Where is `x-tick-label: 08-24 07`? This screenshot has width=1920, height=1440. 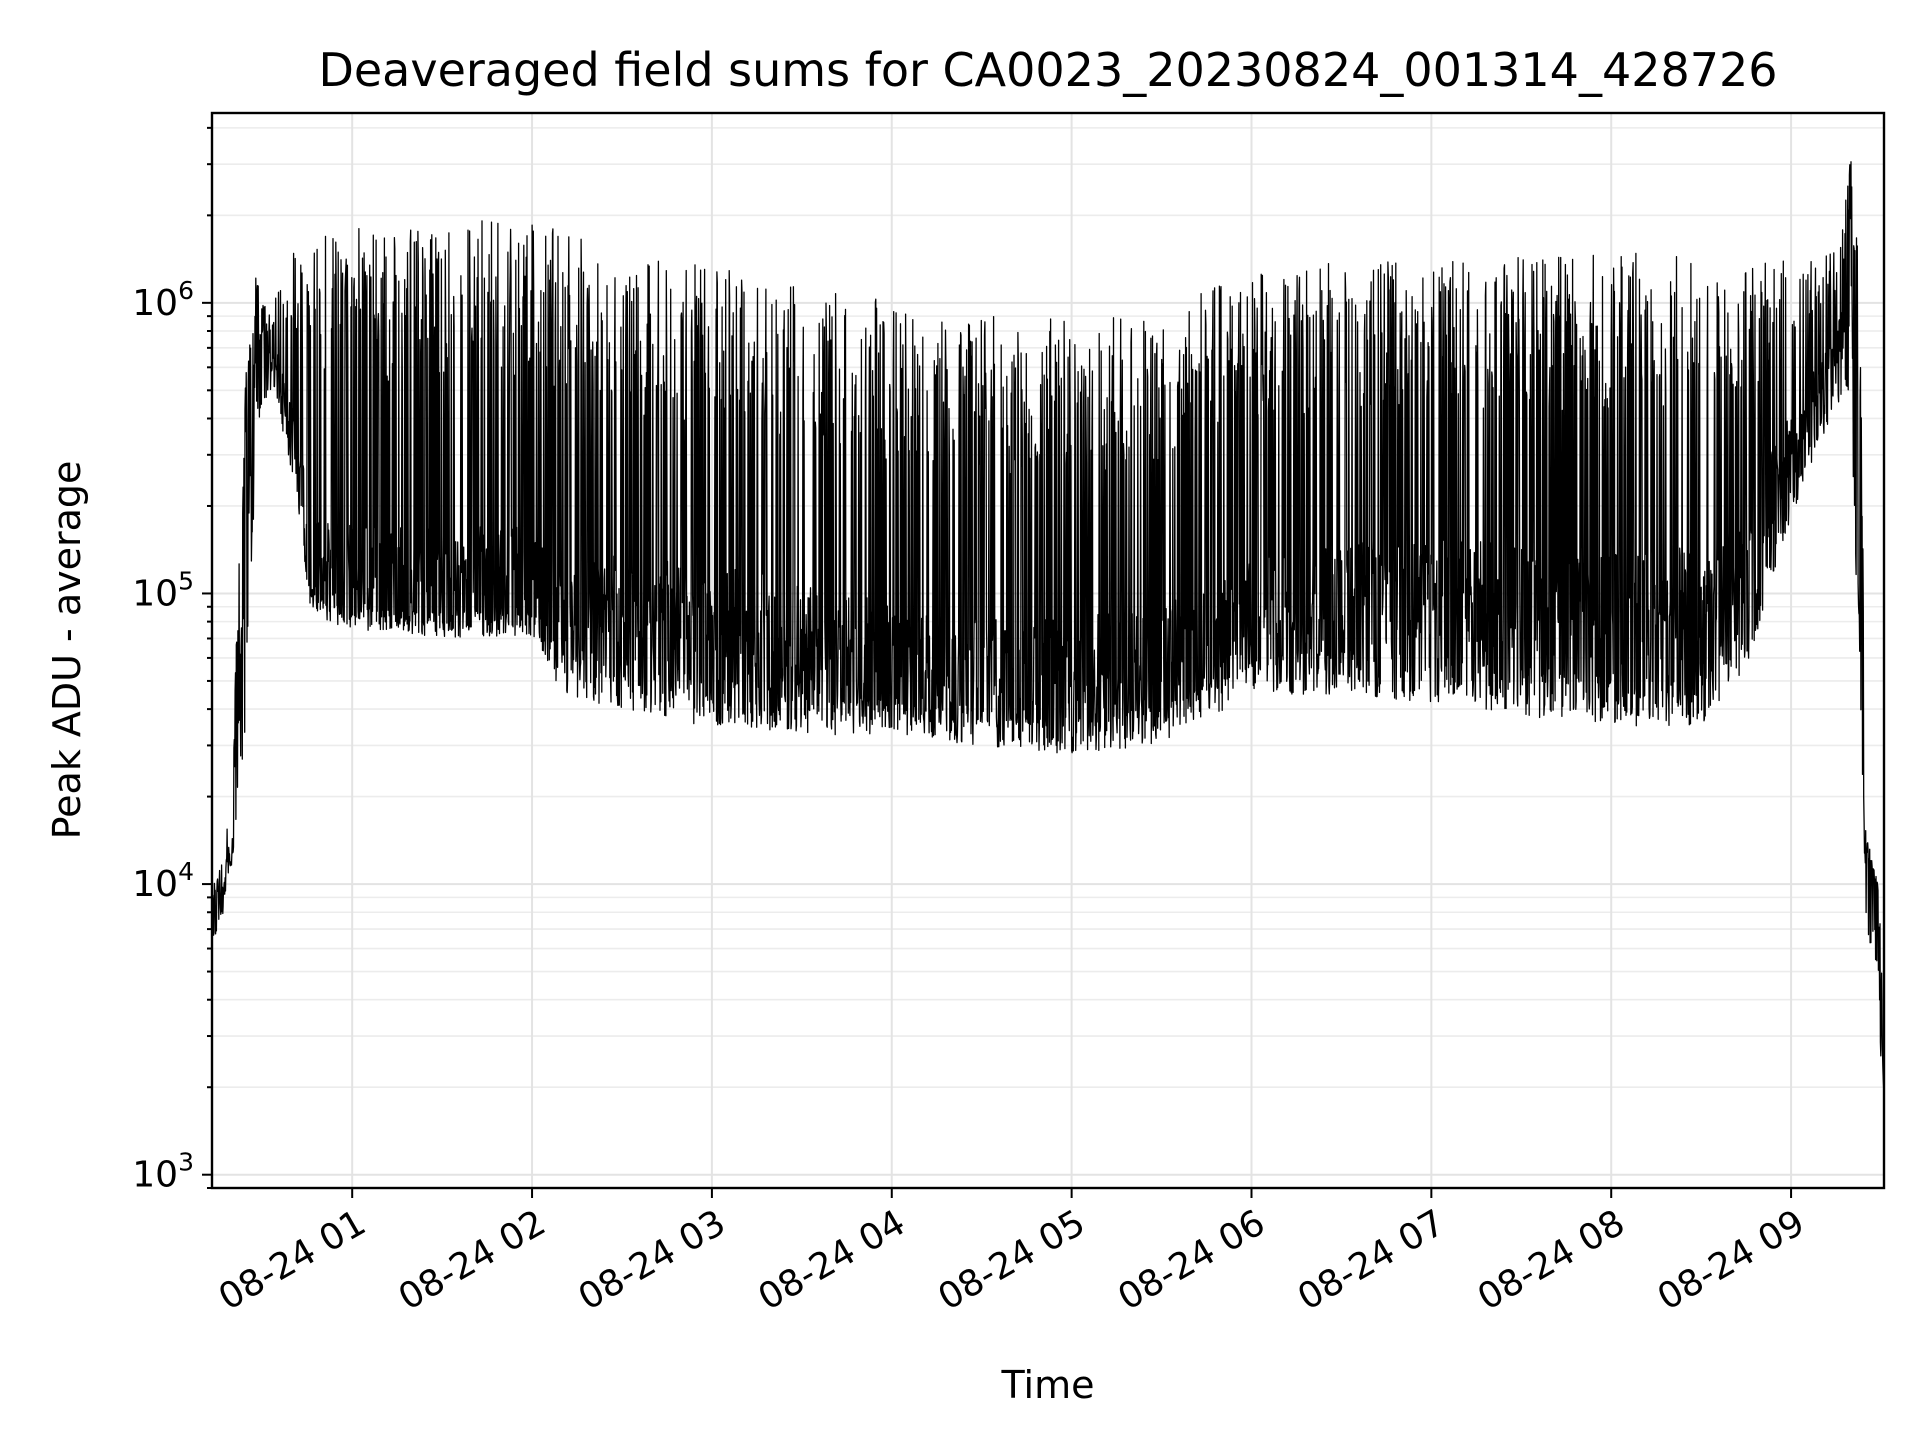 x-tick-label: 08-24 07 is located at coordinates (1371, 1260).